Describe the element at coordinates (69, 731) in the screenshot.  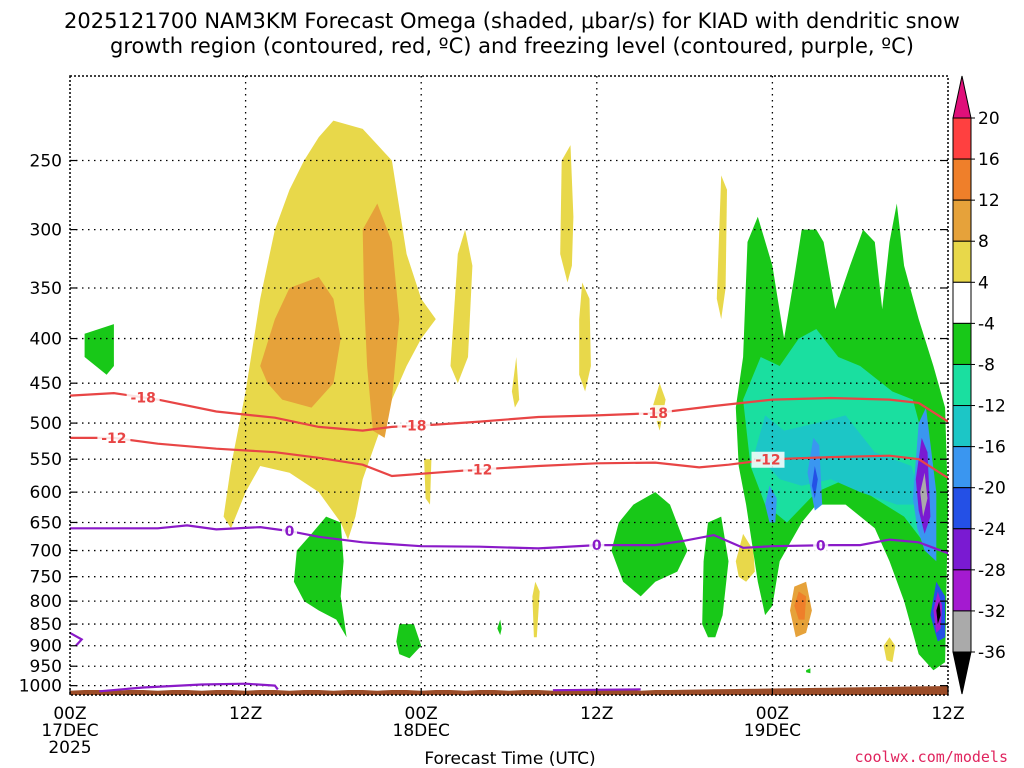
I see `x-tick-label-0-1: 17DEC` at that location.